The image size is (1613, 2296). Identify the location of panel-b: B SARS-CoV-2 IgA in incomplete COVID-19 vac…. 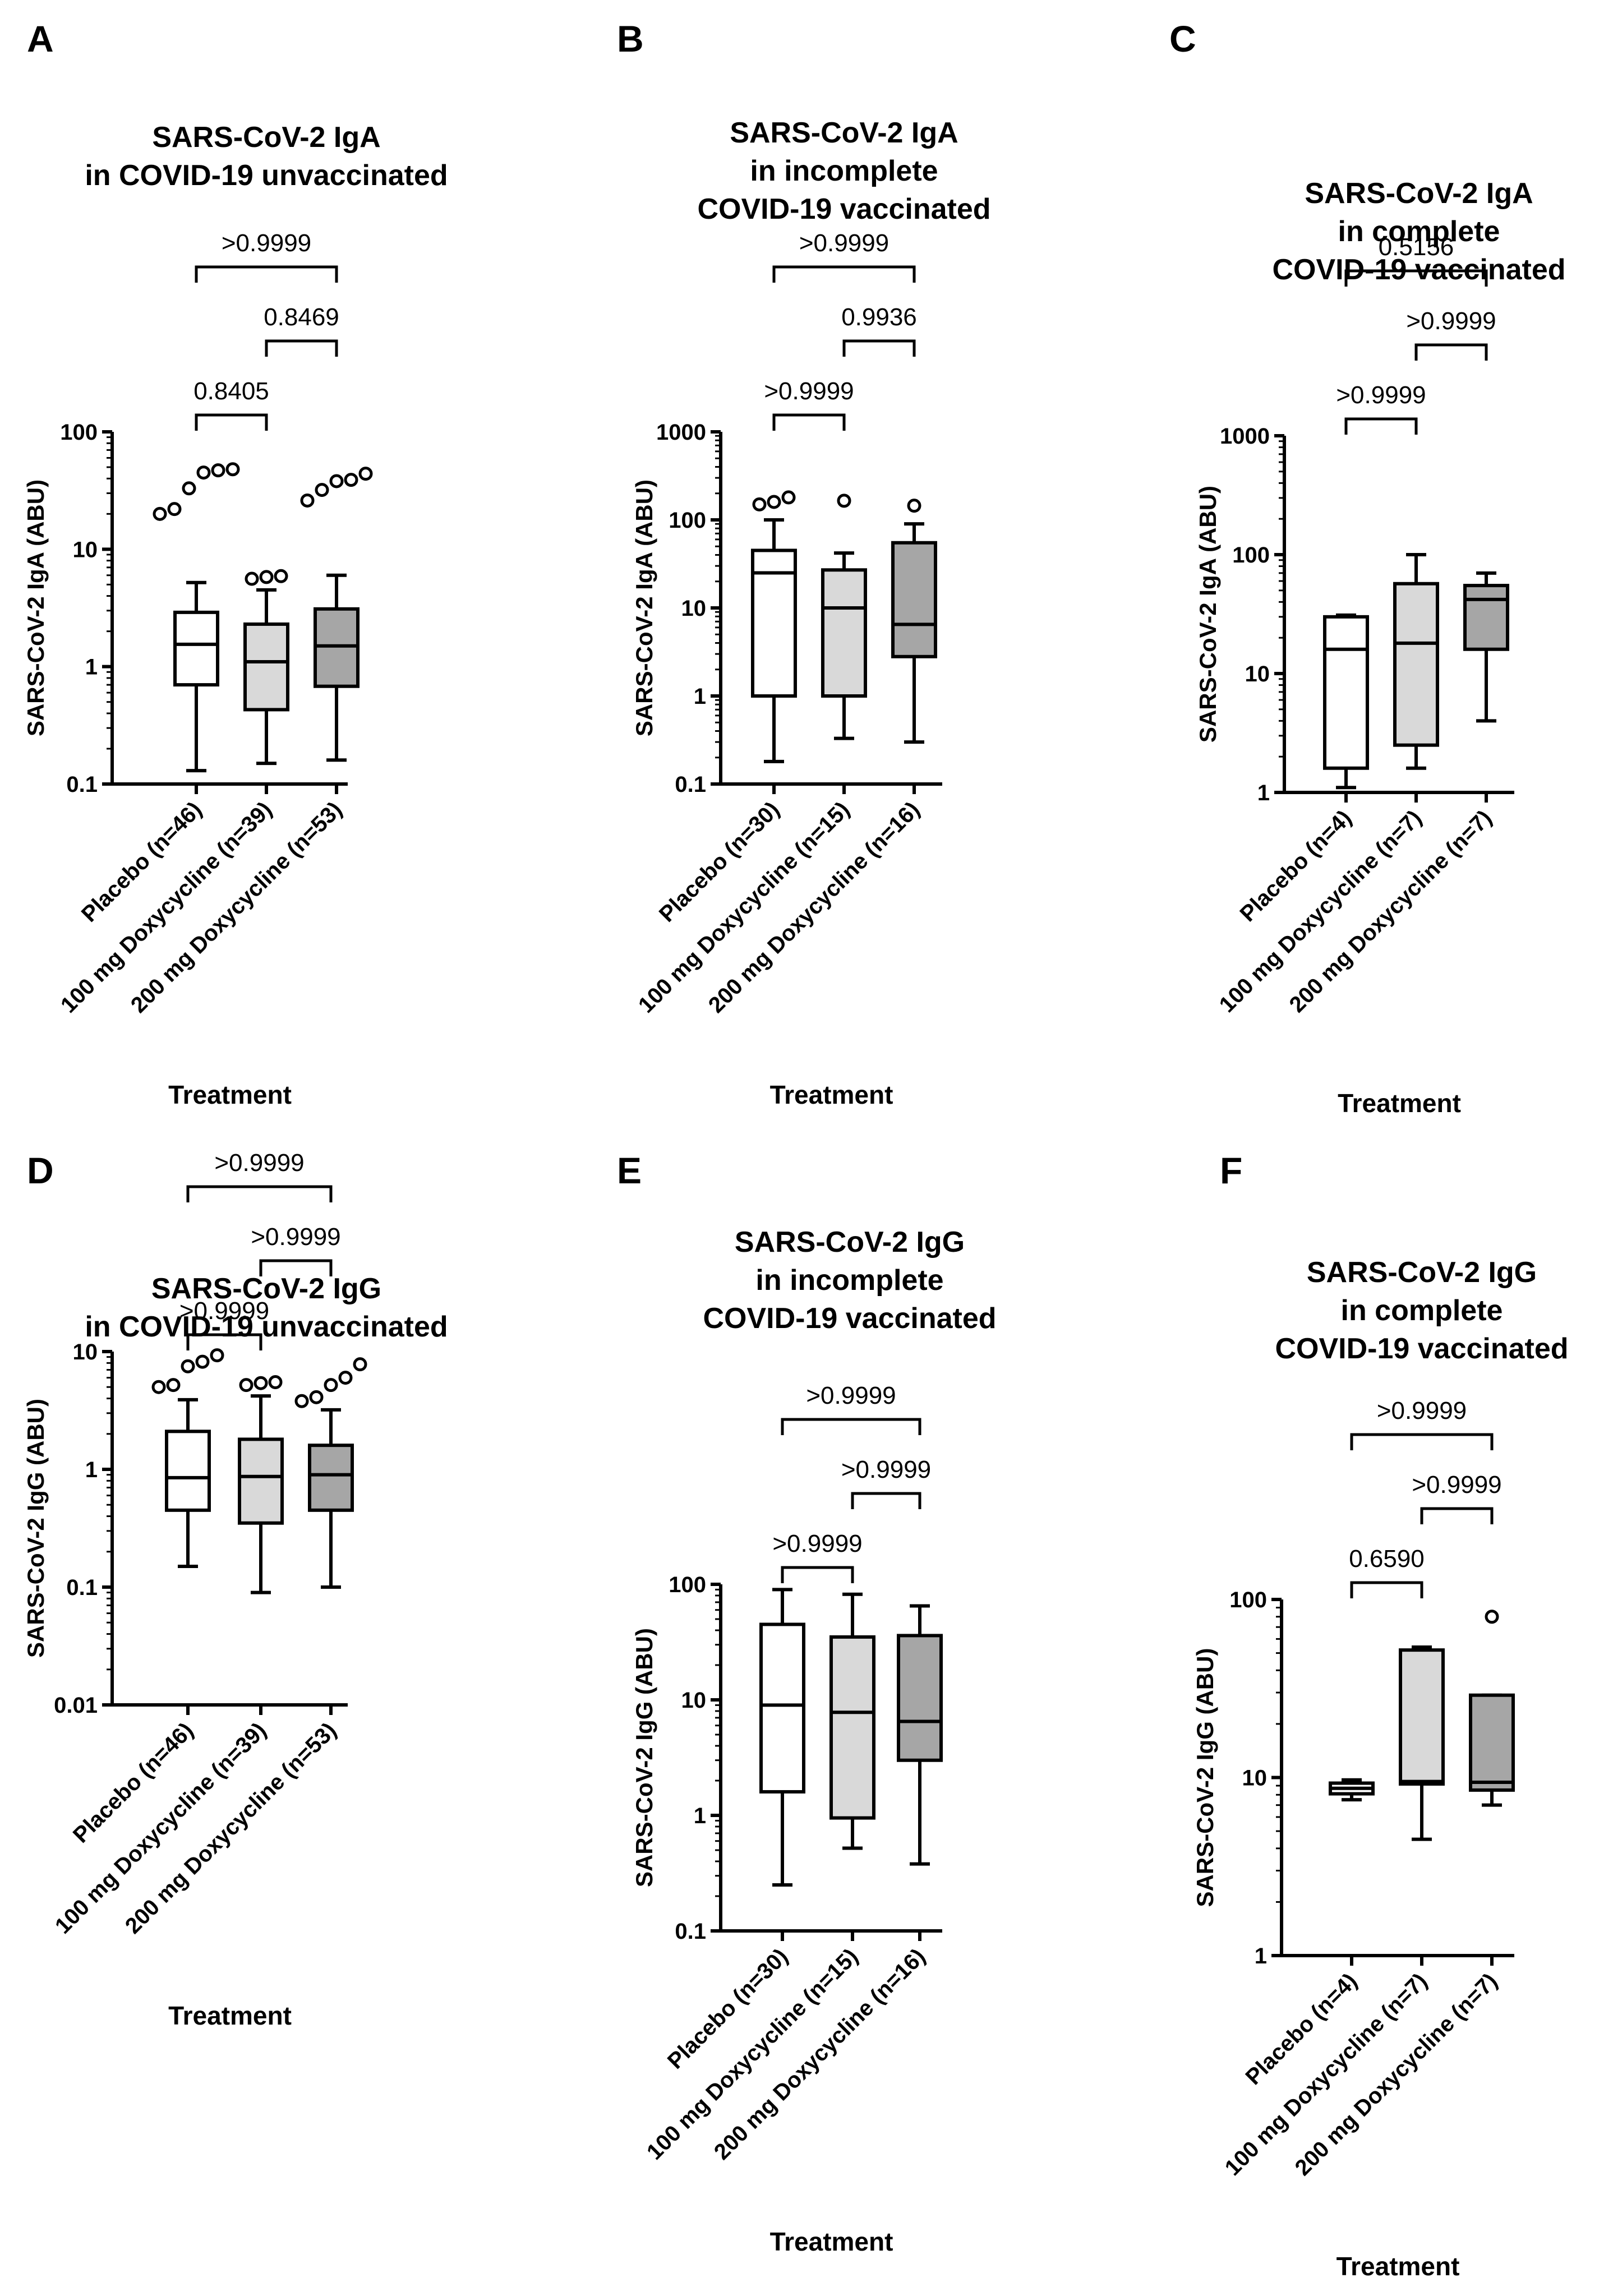
(804, 563).